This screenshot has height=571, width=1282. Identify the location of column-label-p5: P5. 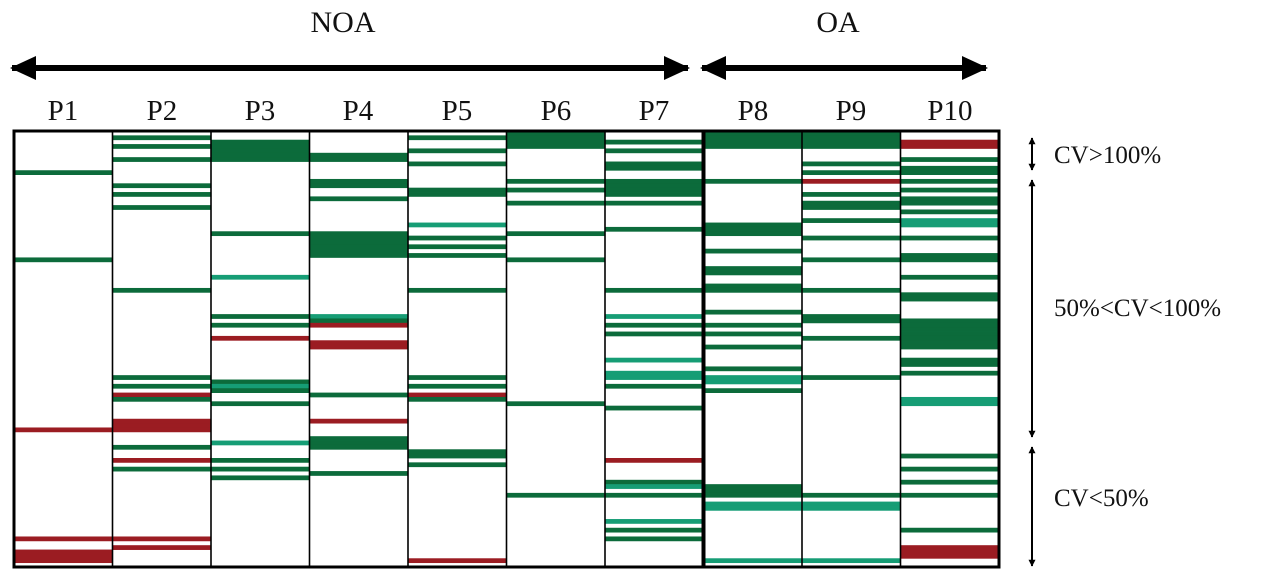
(457, 111).